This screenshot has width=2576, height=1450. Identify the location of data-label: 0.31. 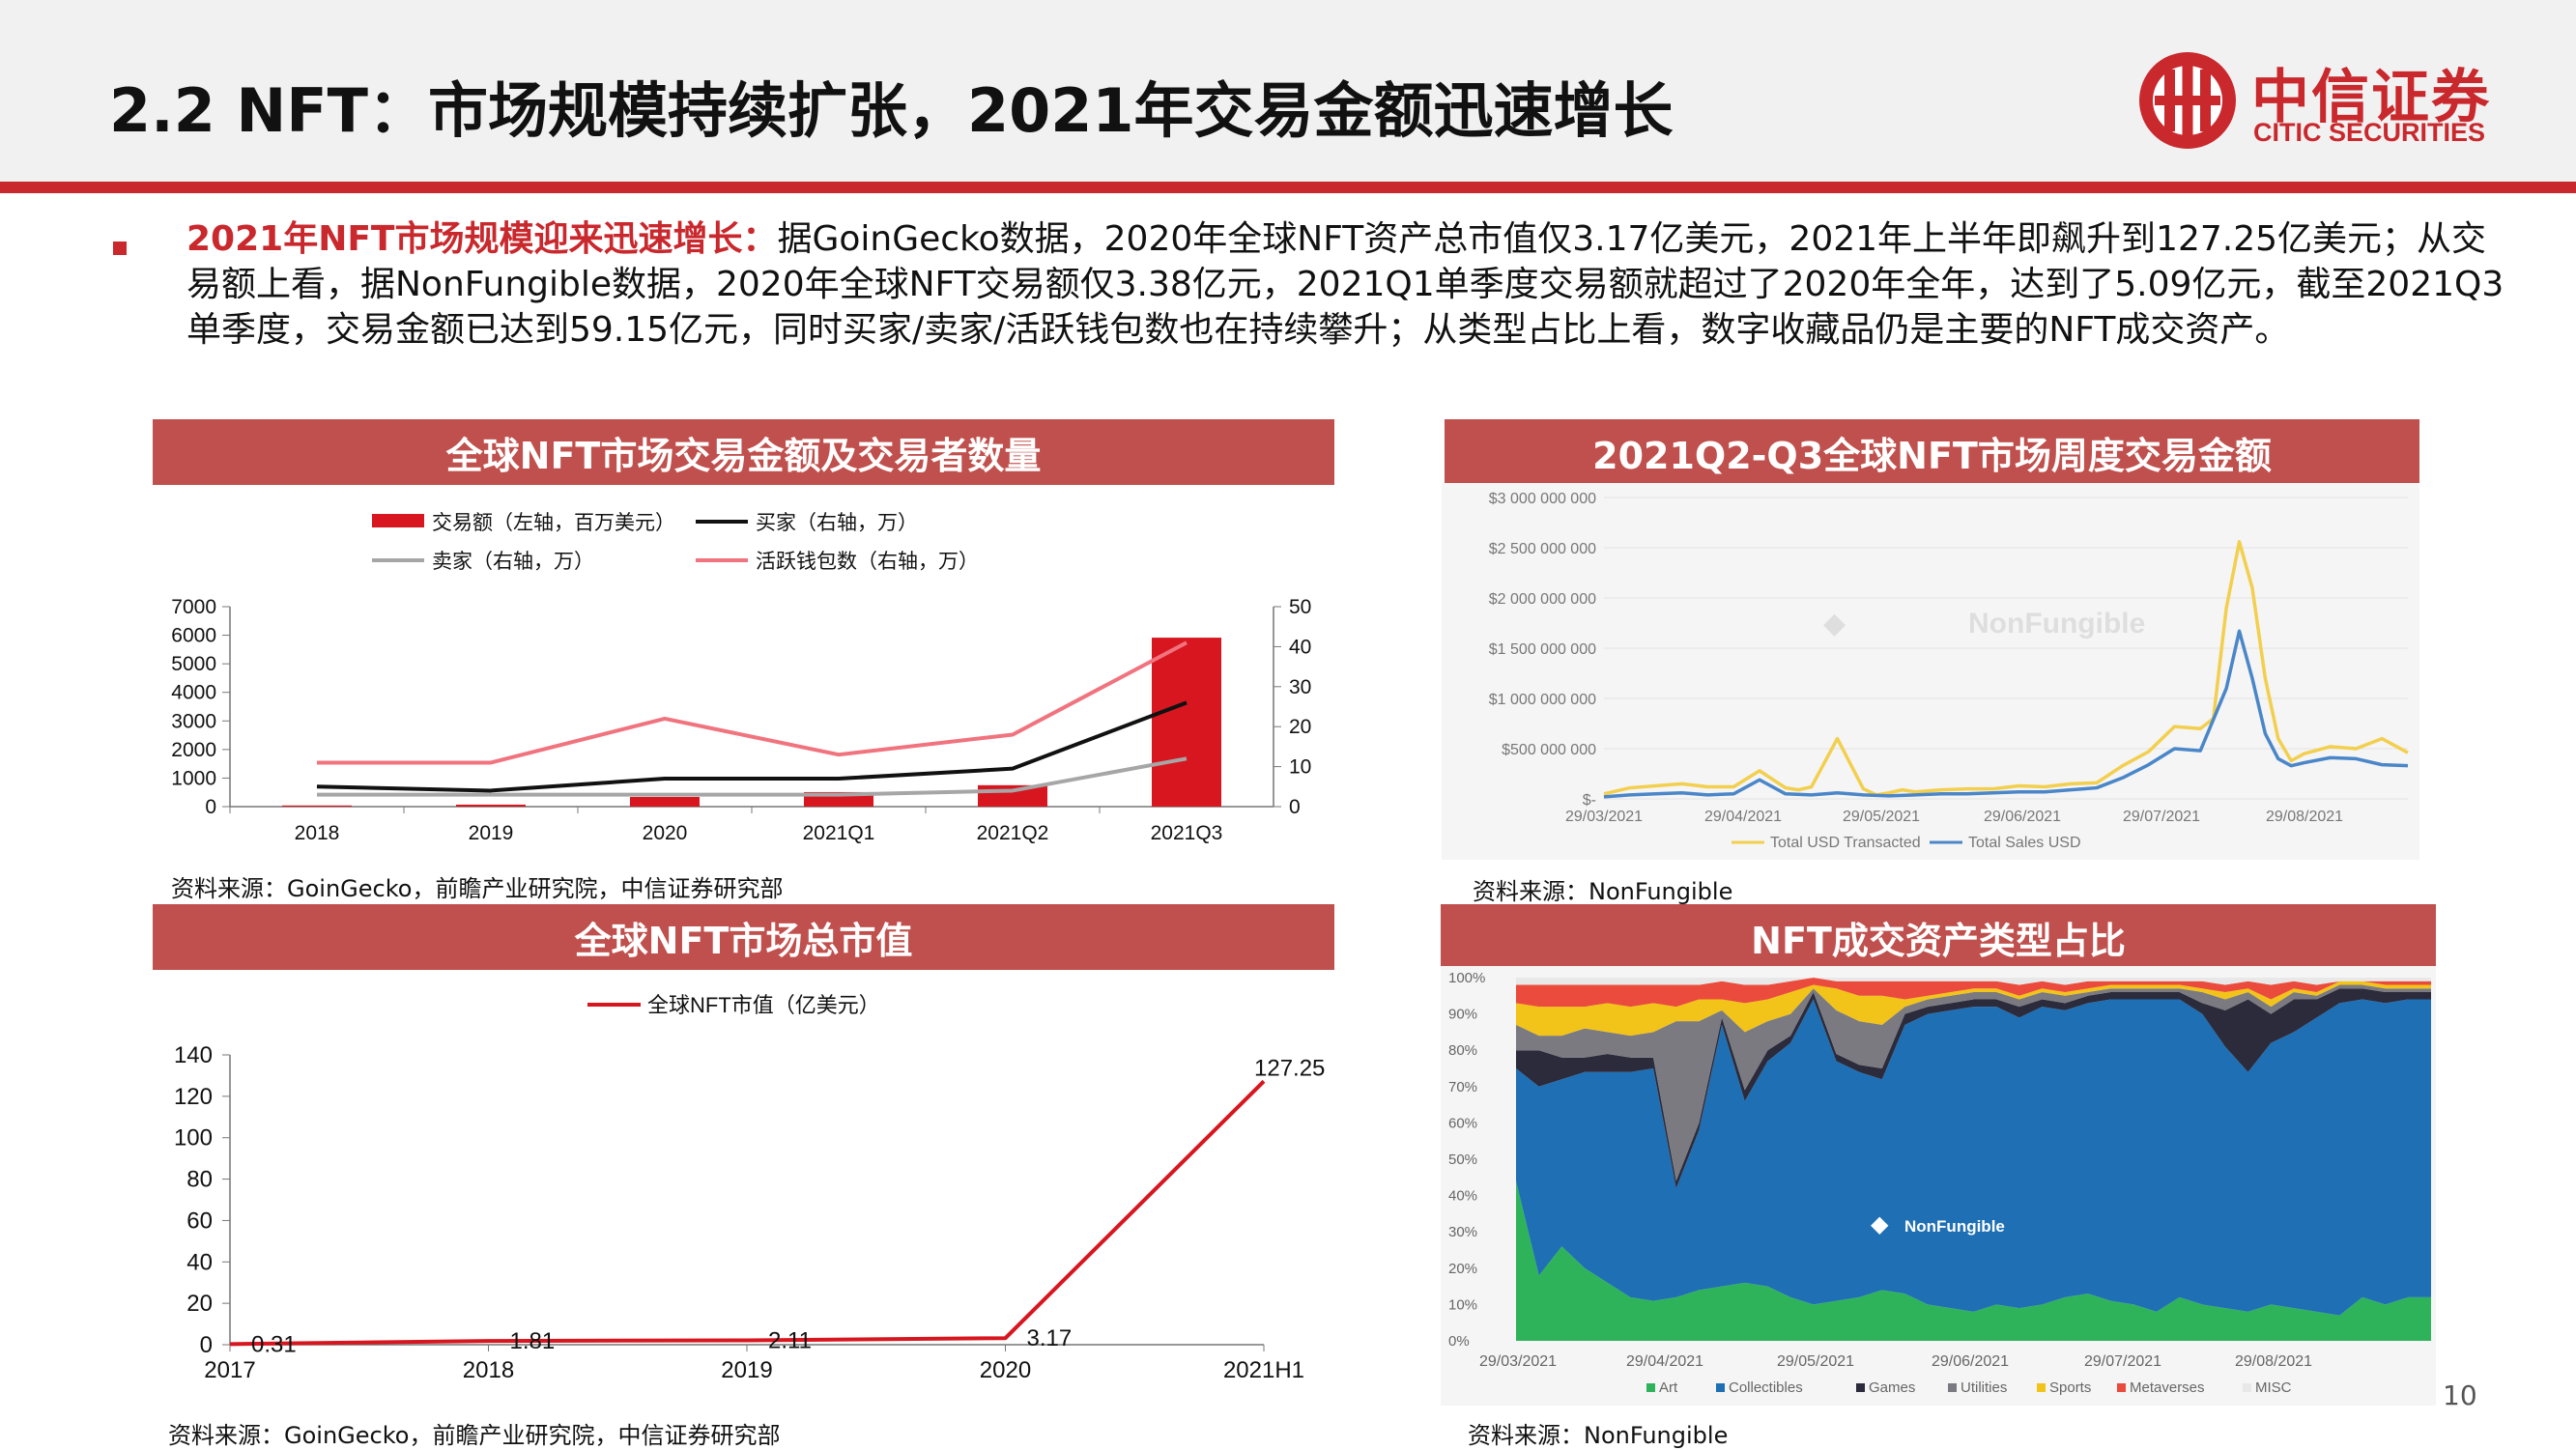
(274, 1344).